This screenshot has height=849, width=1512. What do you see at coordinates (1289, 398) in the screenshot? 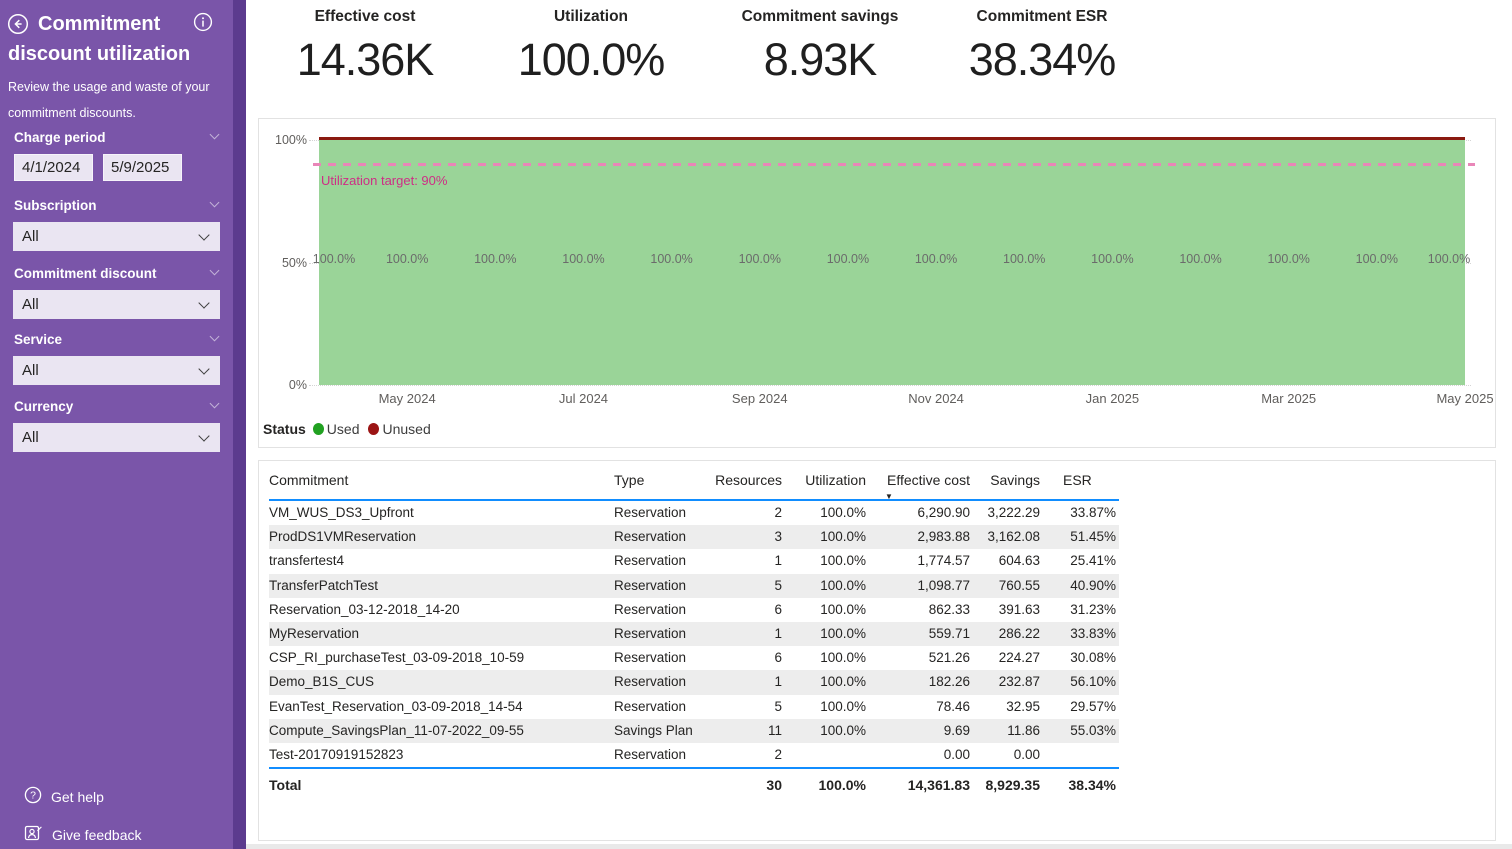
I see `x-axis-tick: Mar 2025` at bounding box center [1289, 398].